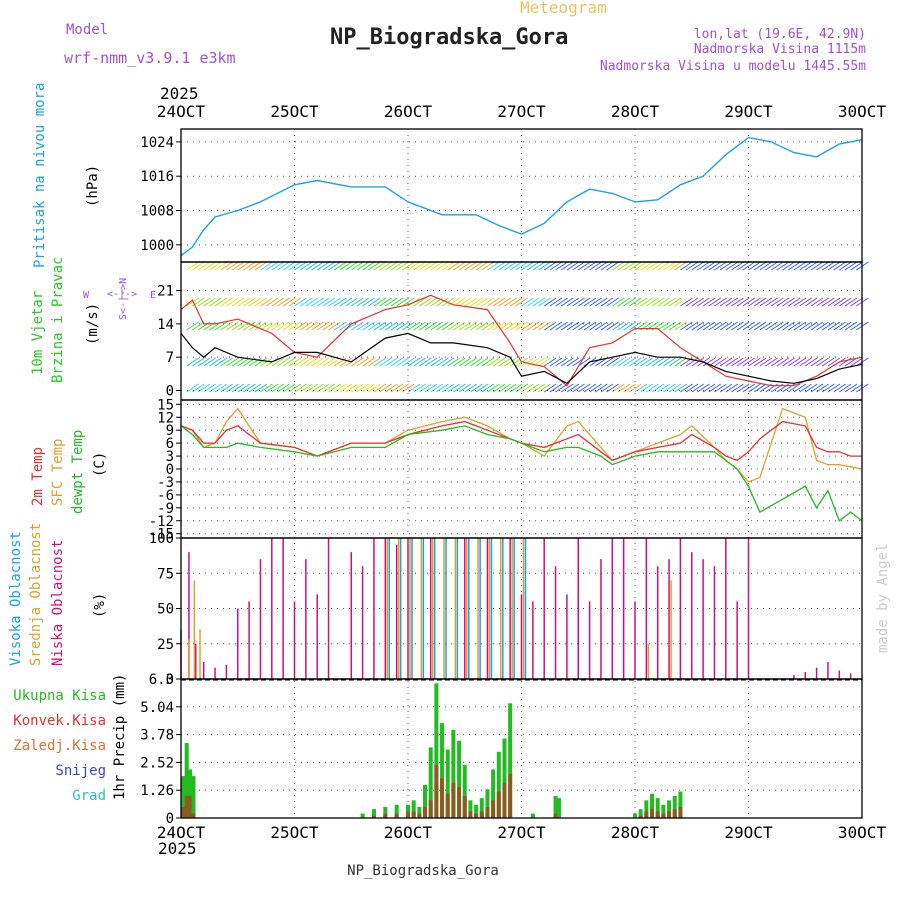  I want to click on y-tick-label: 0, so click(170, 391).